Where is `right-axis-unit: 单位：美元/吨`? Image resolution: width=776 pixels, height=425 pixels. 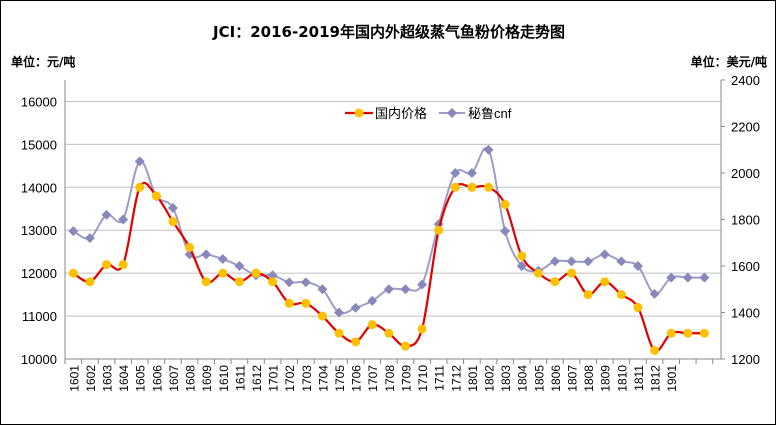 right-axis-unit: 单位：美元/吨 is located at coordinates (728, 62).